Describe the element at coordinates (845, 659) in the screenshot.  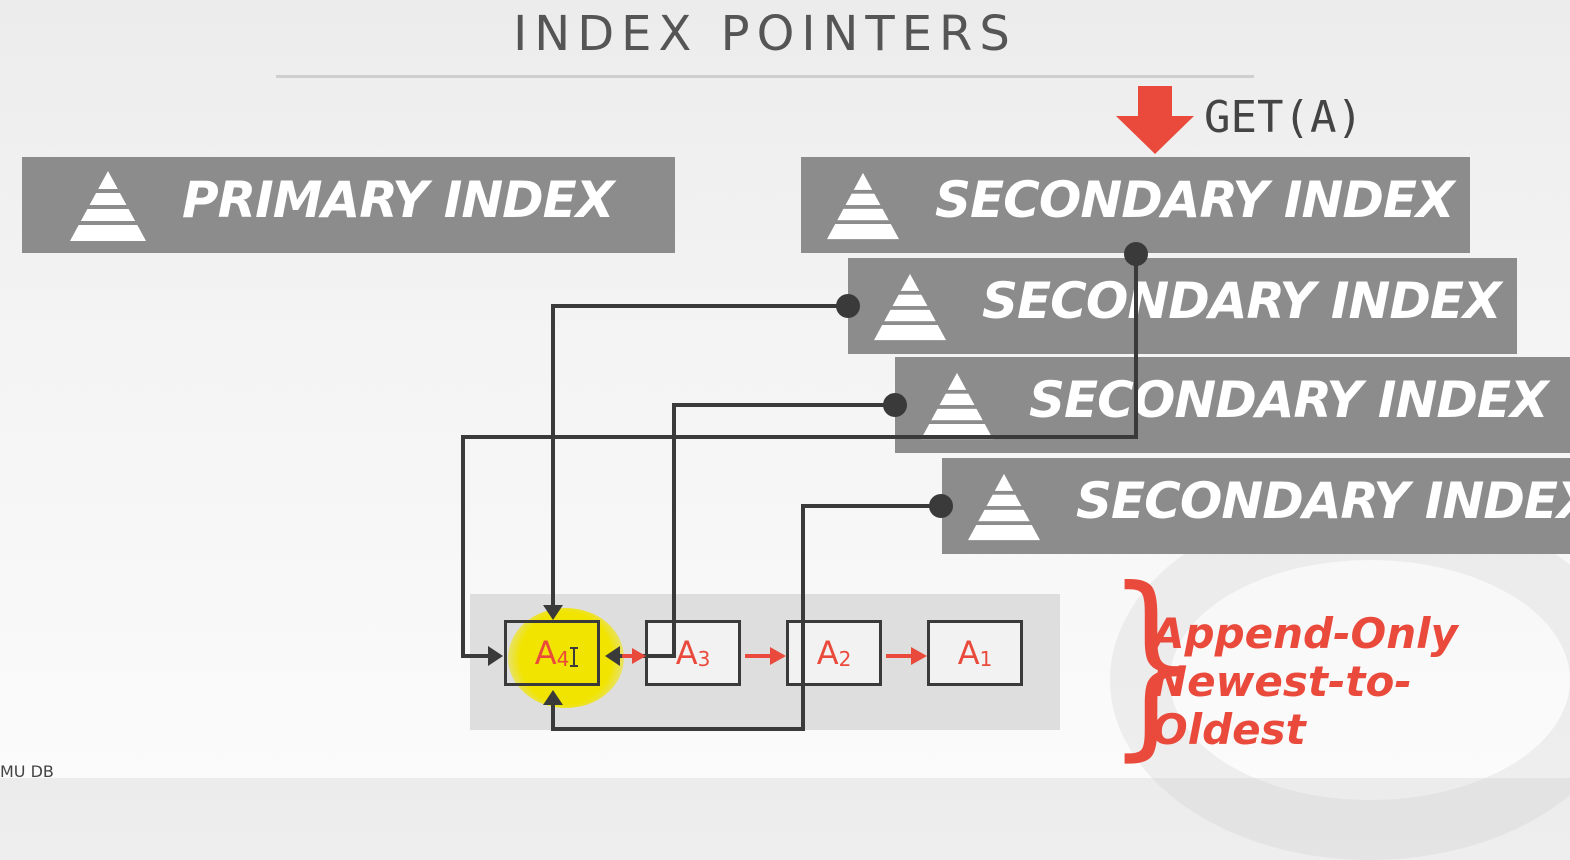
I see `version-subscript: 2` at that location.